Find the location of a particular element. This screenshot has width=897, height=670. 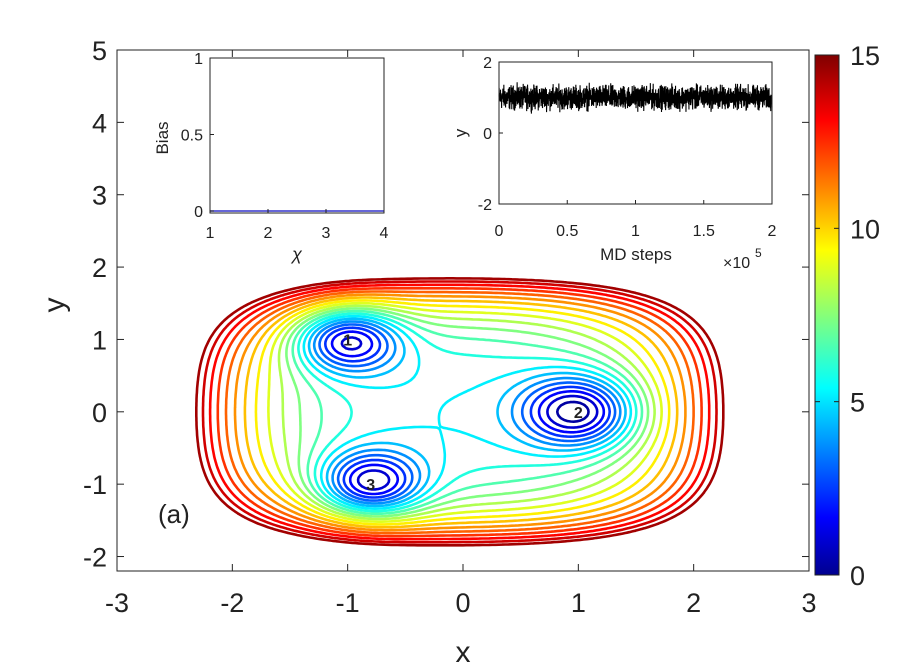

bias-x-tick-label: 1 is located at coordinates (210, 233).